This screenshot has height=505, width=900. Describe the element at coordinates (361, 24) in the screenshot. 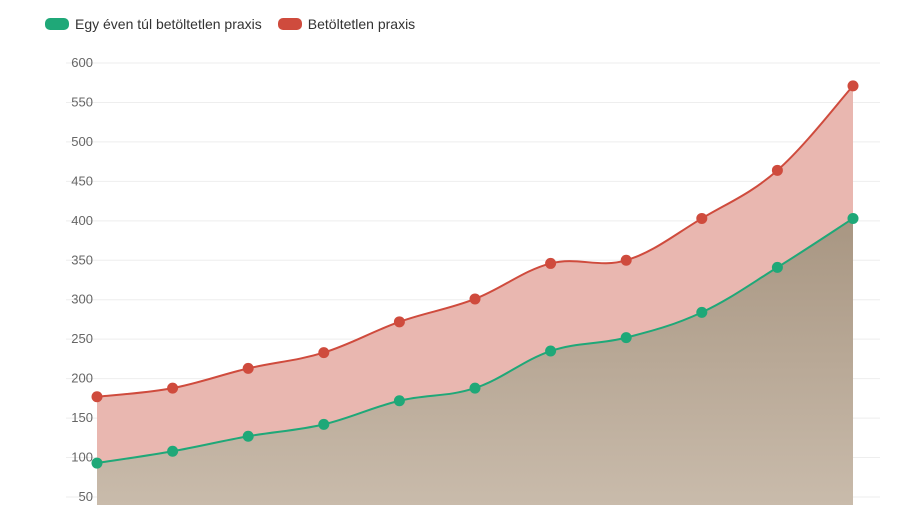

I see `legend-label-vacant: Betöltetlen praxis` at that location.